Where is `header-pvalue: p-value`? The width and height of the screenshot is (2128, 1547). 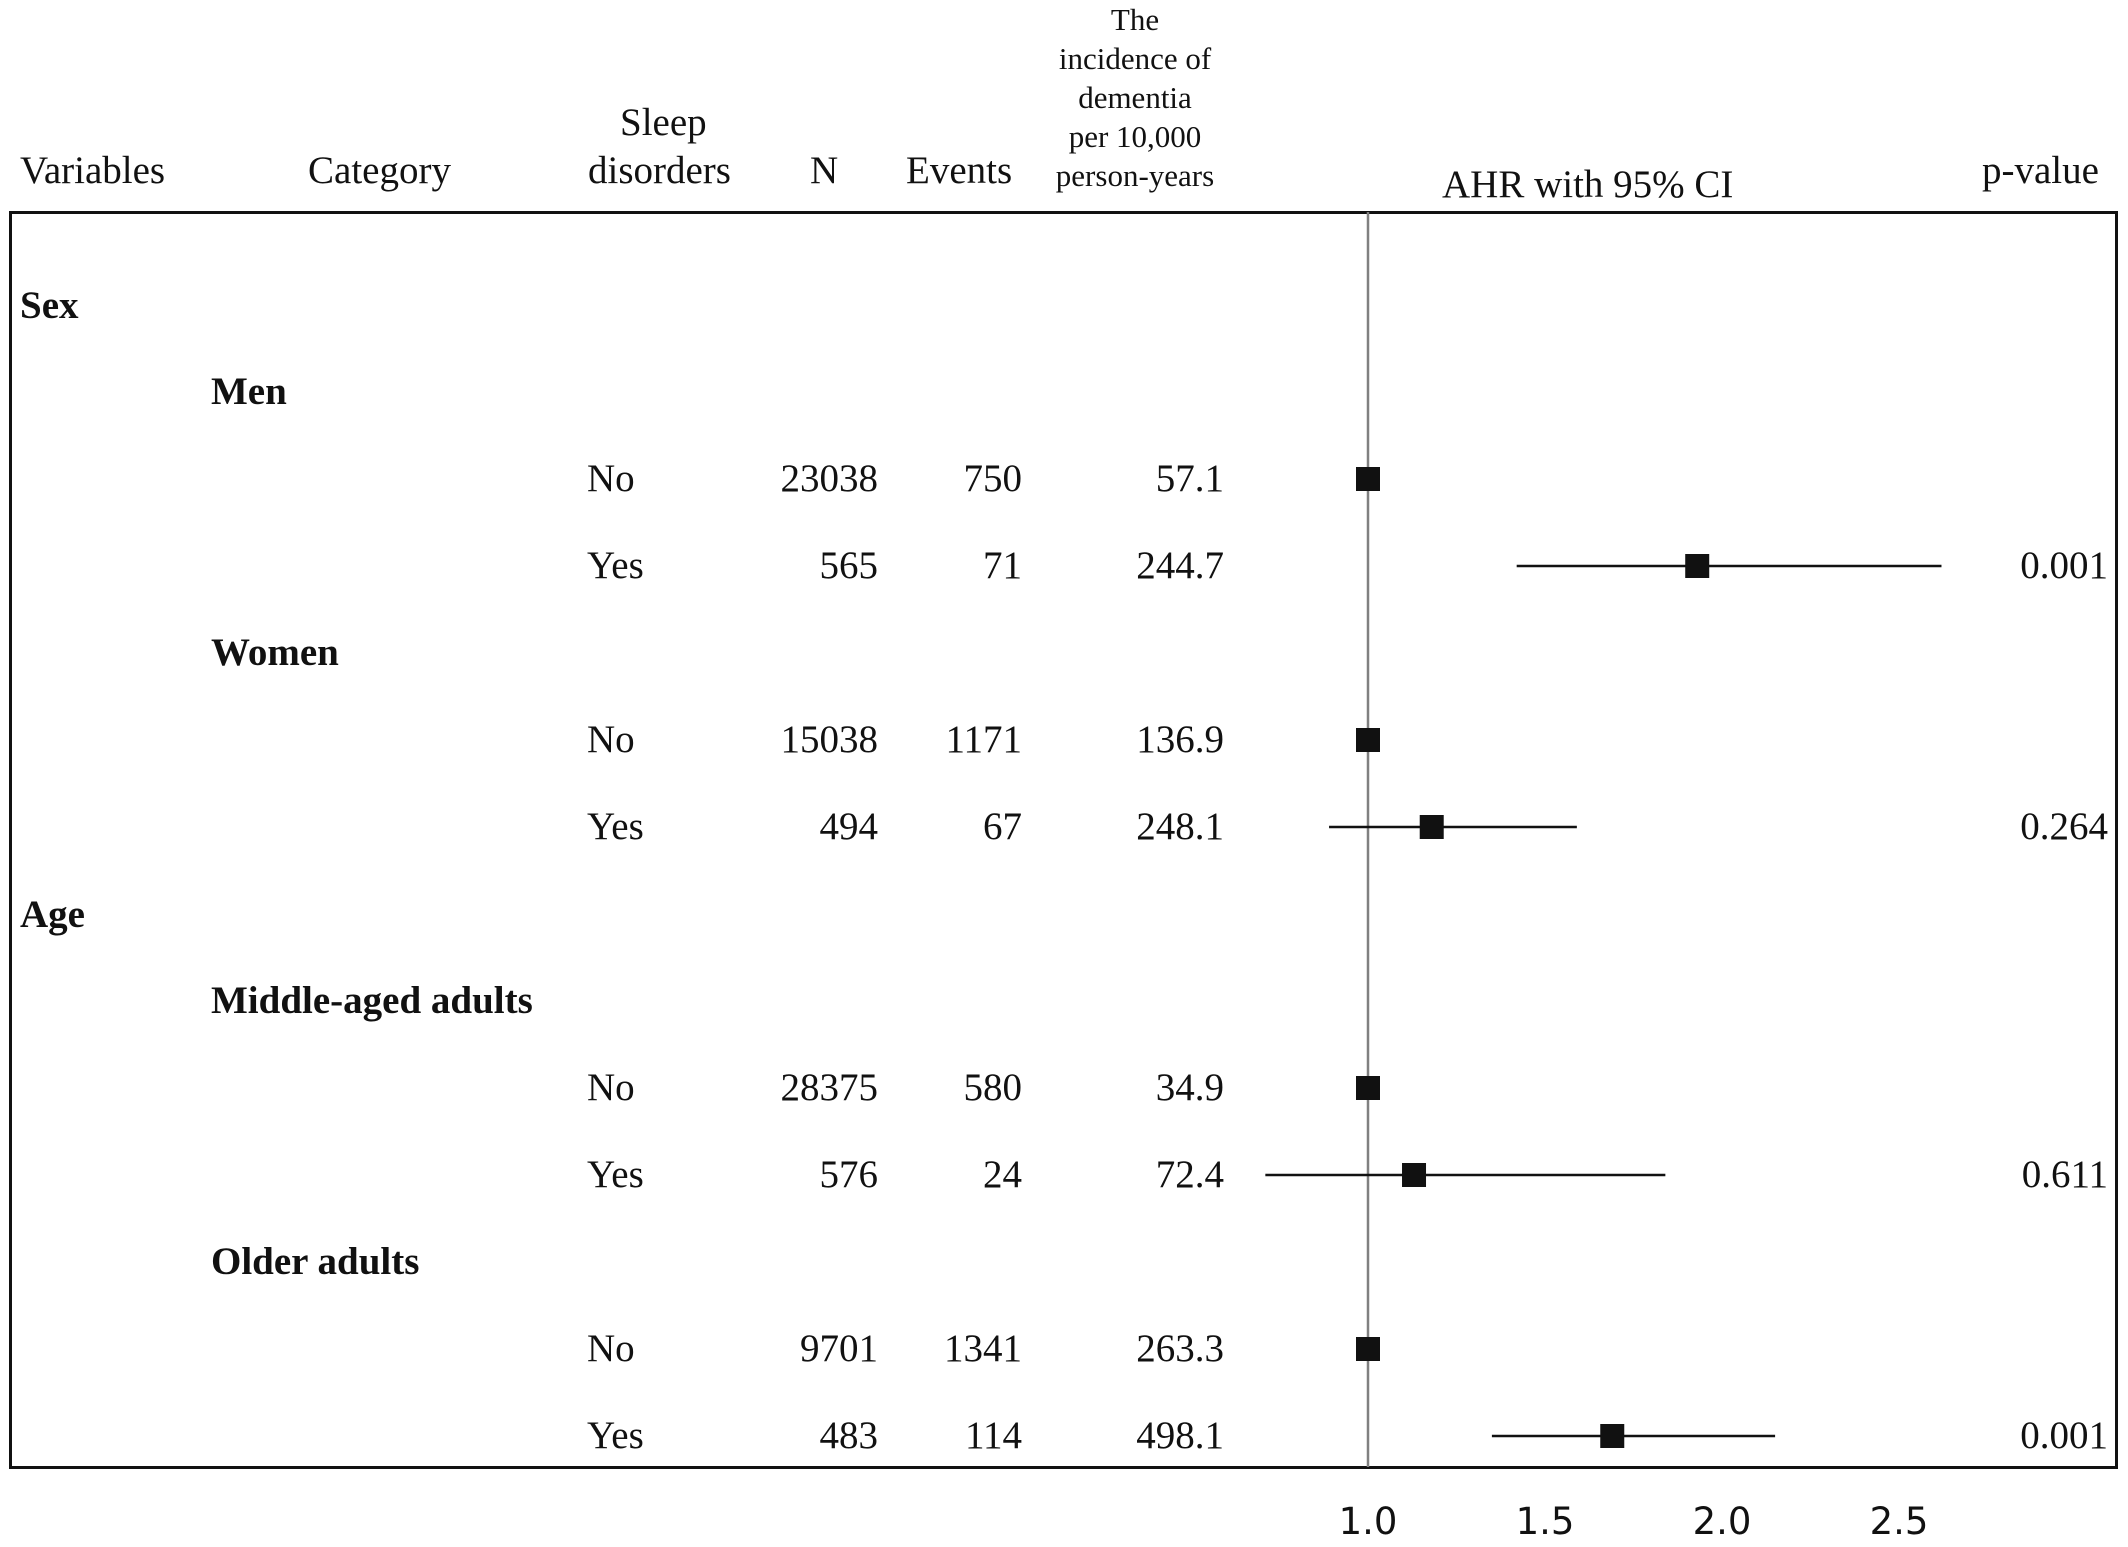
header-pvalue: p-value is located at coordinates (2040, 170).